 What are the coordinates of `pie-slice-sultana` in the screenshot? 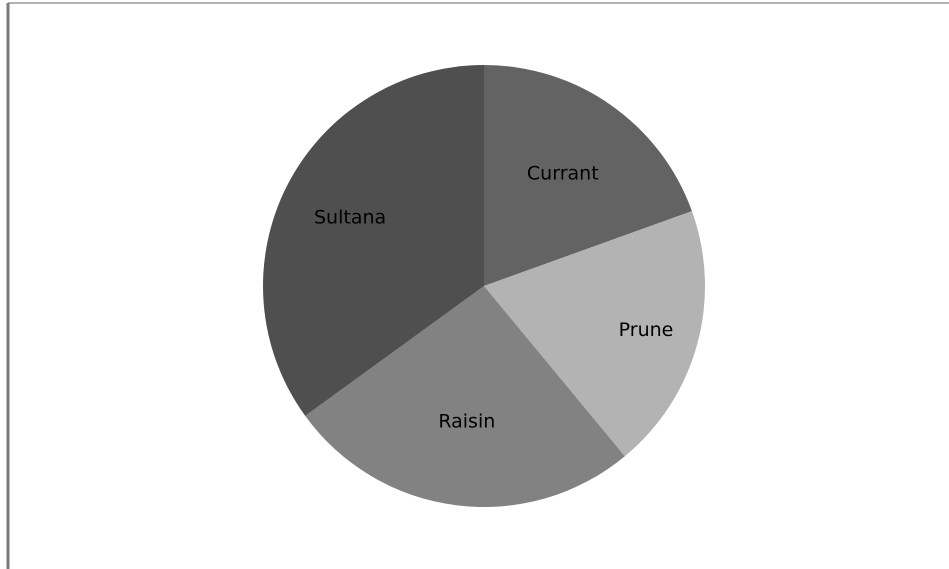 It's located at (373, 240).